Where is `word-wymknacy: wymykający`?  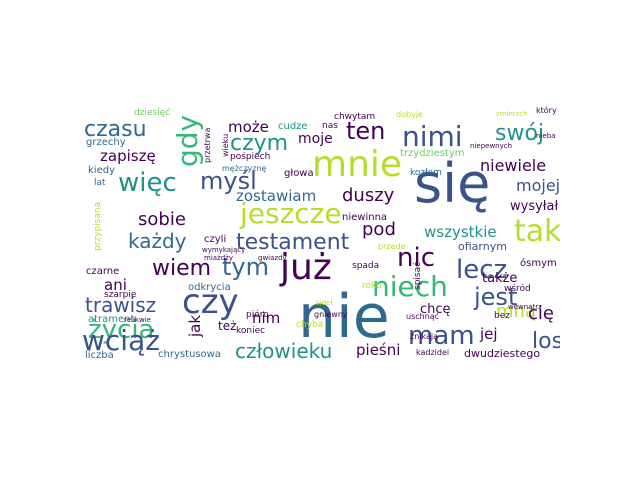
word-wymknacy: wymykający is located at coordinates (224, 250).